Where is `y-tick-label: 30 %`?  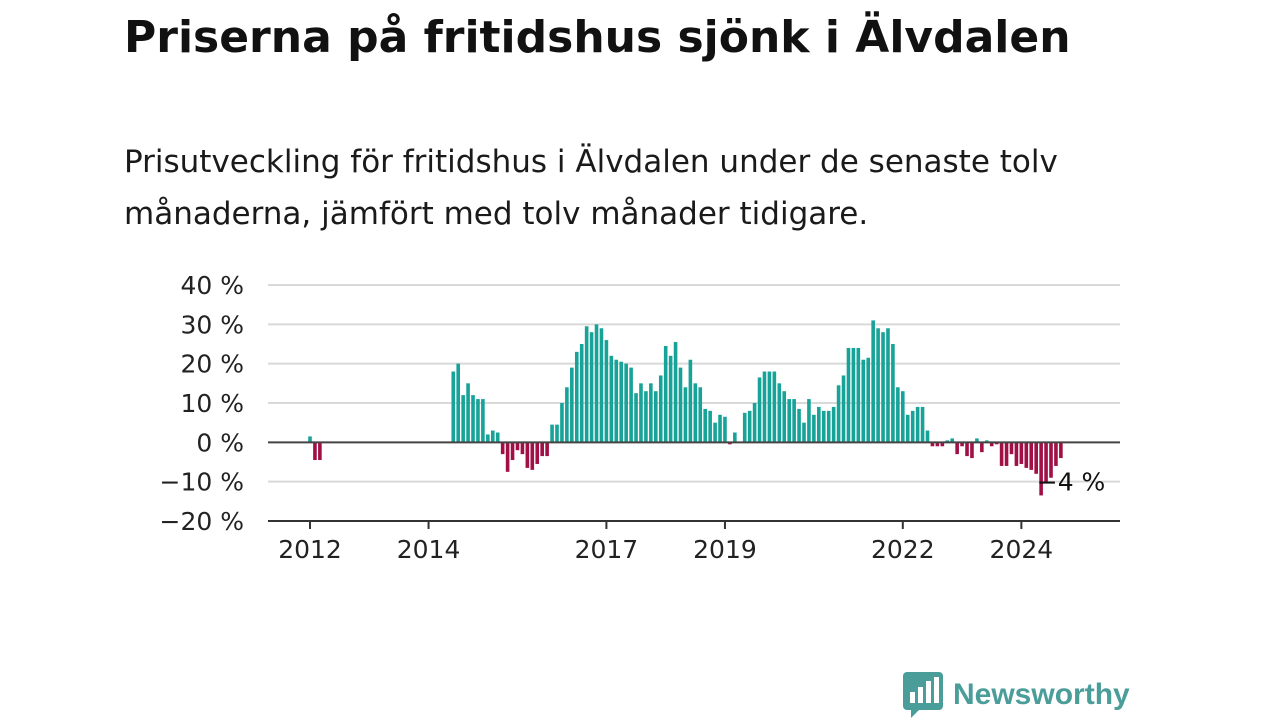
y-tick-label: 30 % is located at coordinates (212, 324).